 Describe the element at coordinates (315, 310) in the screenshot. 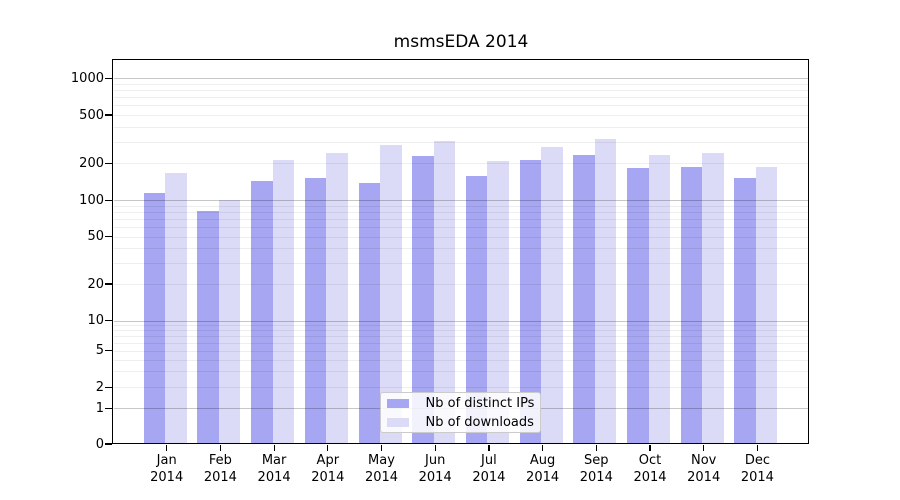

I see `bar-distinct-ips-apr` at that location.